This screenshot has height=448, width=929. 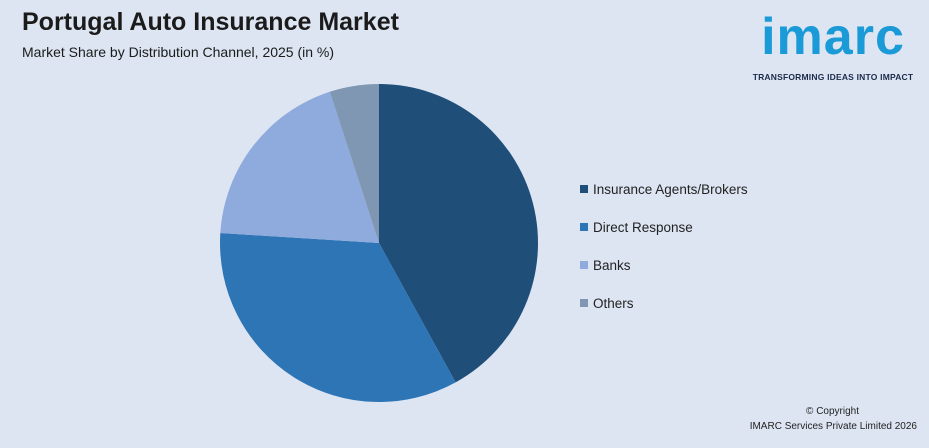 What do you see at coordinates (664, 303) in the screenshot?
I see `legend-item: Others` at bounding box center [664, 303].